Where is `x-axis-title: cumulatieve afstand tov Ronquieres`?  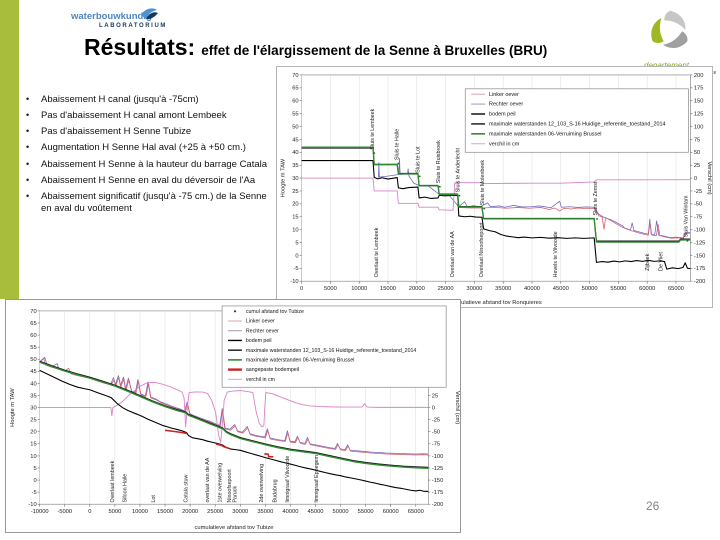 x-axis-title: cumulatieve afstand tov Ronquieres is located at coordinates (496, 303).